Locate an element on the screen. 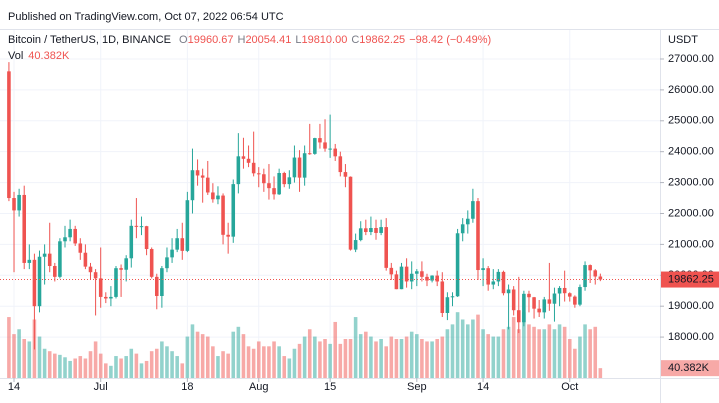 The width and height of the screenshot is (719, 403). y-axis-label: USDT is located at coordinates (683, 40).